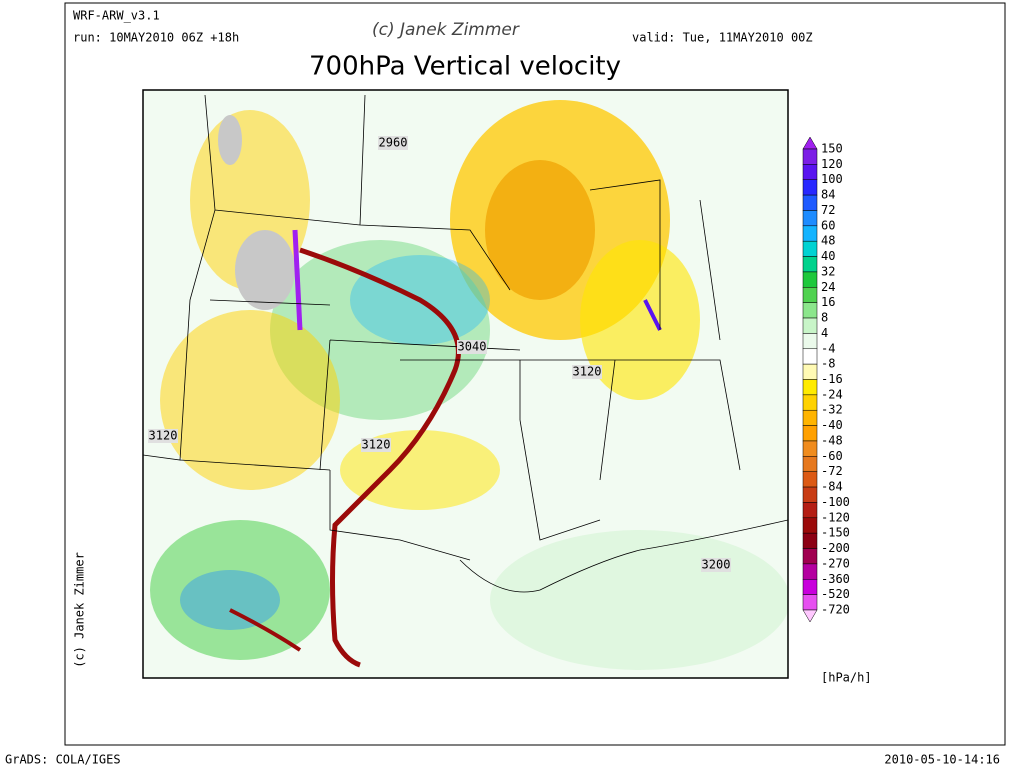 This screenshot has height=768, width=1024. I want to click on legend-label: -150, so click(835, 533).